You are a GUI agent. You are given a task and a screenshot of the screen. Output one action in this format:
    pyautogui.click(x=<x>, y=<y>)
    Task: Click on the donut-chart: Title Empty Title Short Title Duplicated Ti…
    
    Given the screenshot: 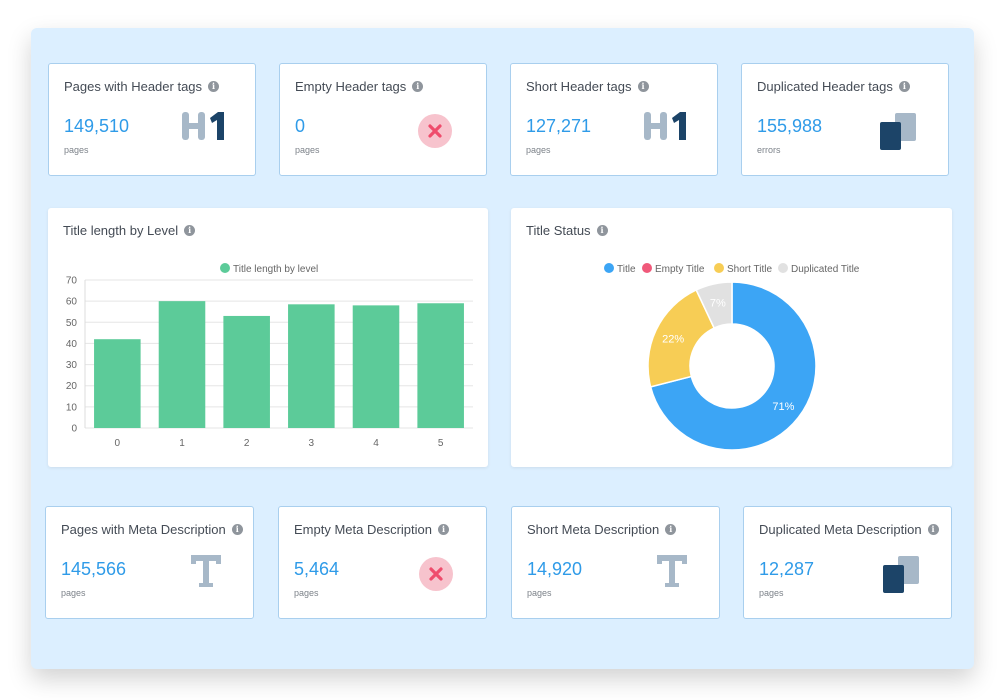 What is the action you would take?
    pyautogui.click(x=732, y=357)
    